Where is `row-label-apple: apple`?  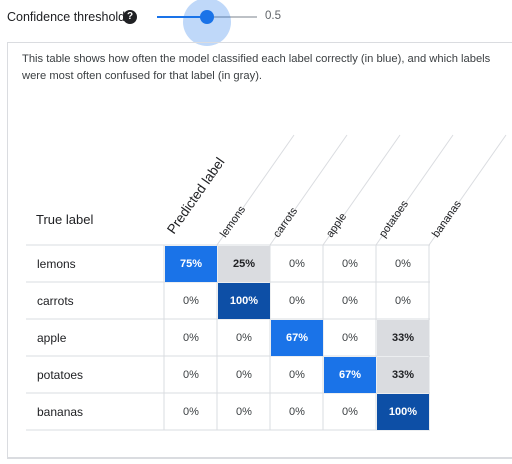
row-label-apple: apple is located at coordinates (52, 338).